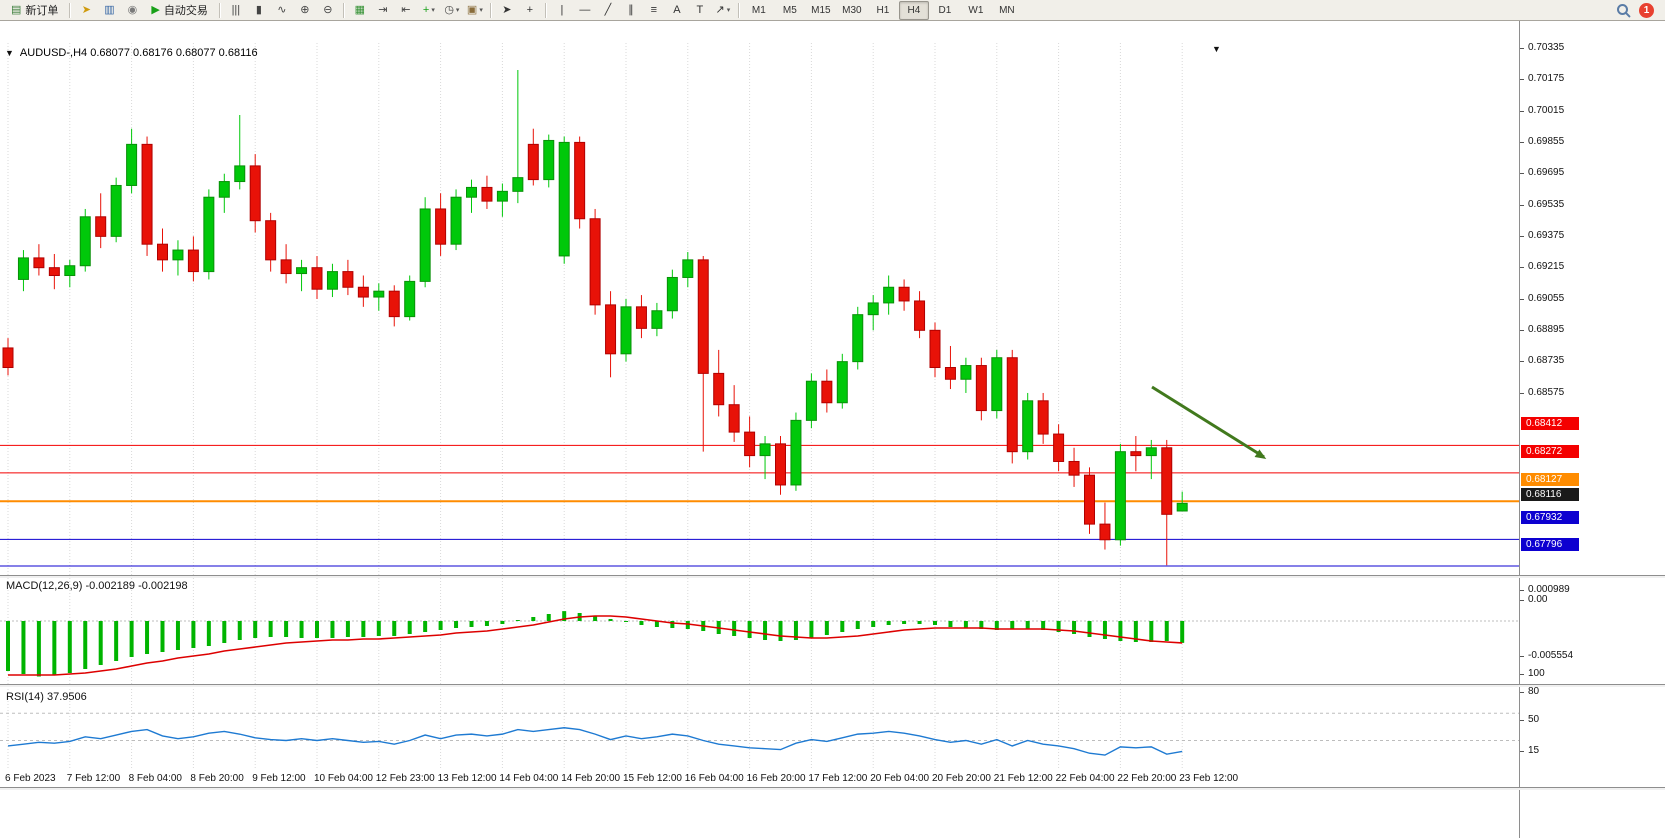 The width and height of the screenshot is (1665, 838). What do you see at coordinates (789, 10) in the screenshot?
I see `timeframe-m5-button: M5` at bounding box center [789, 10].